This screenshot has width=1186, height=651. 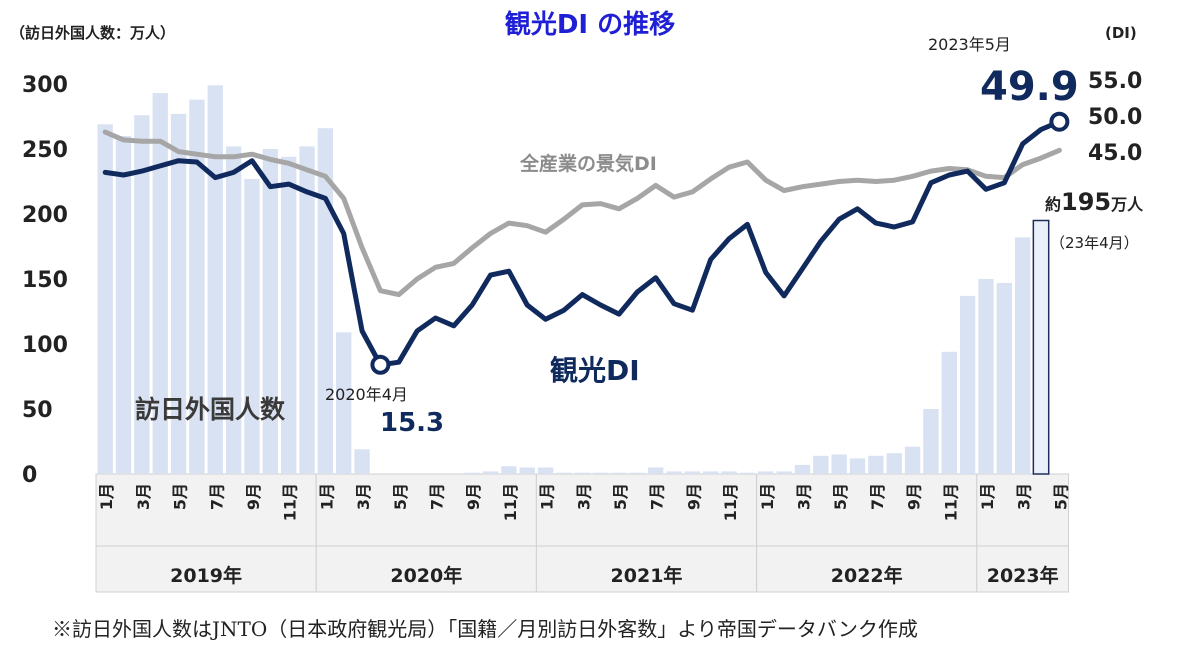 What do you see at coordinates (1115, 81) in the screenshot?
I see `right-tick-label: 55.0` at bounding box center [1115, 81].